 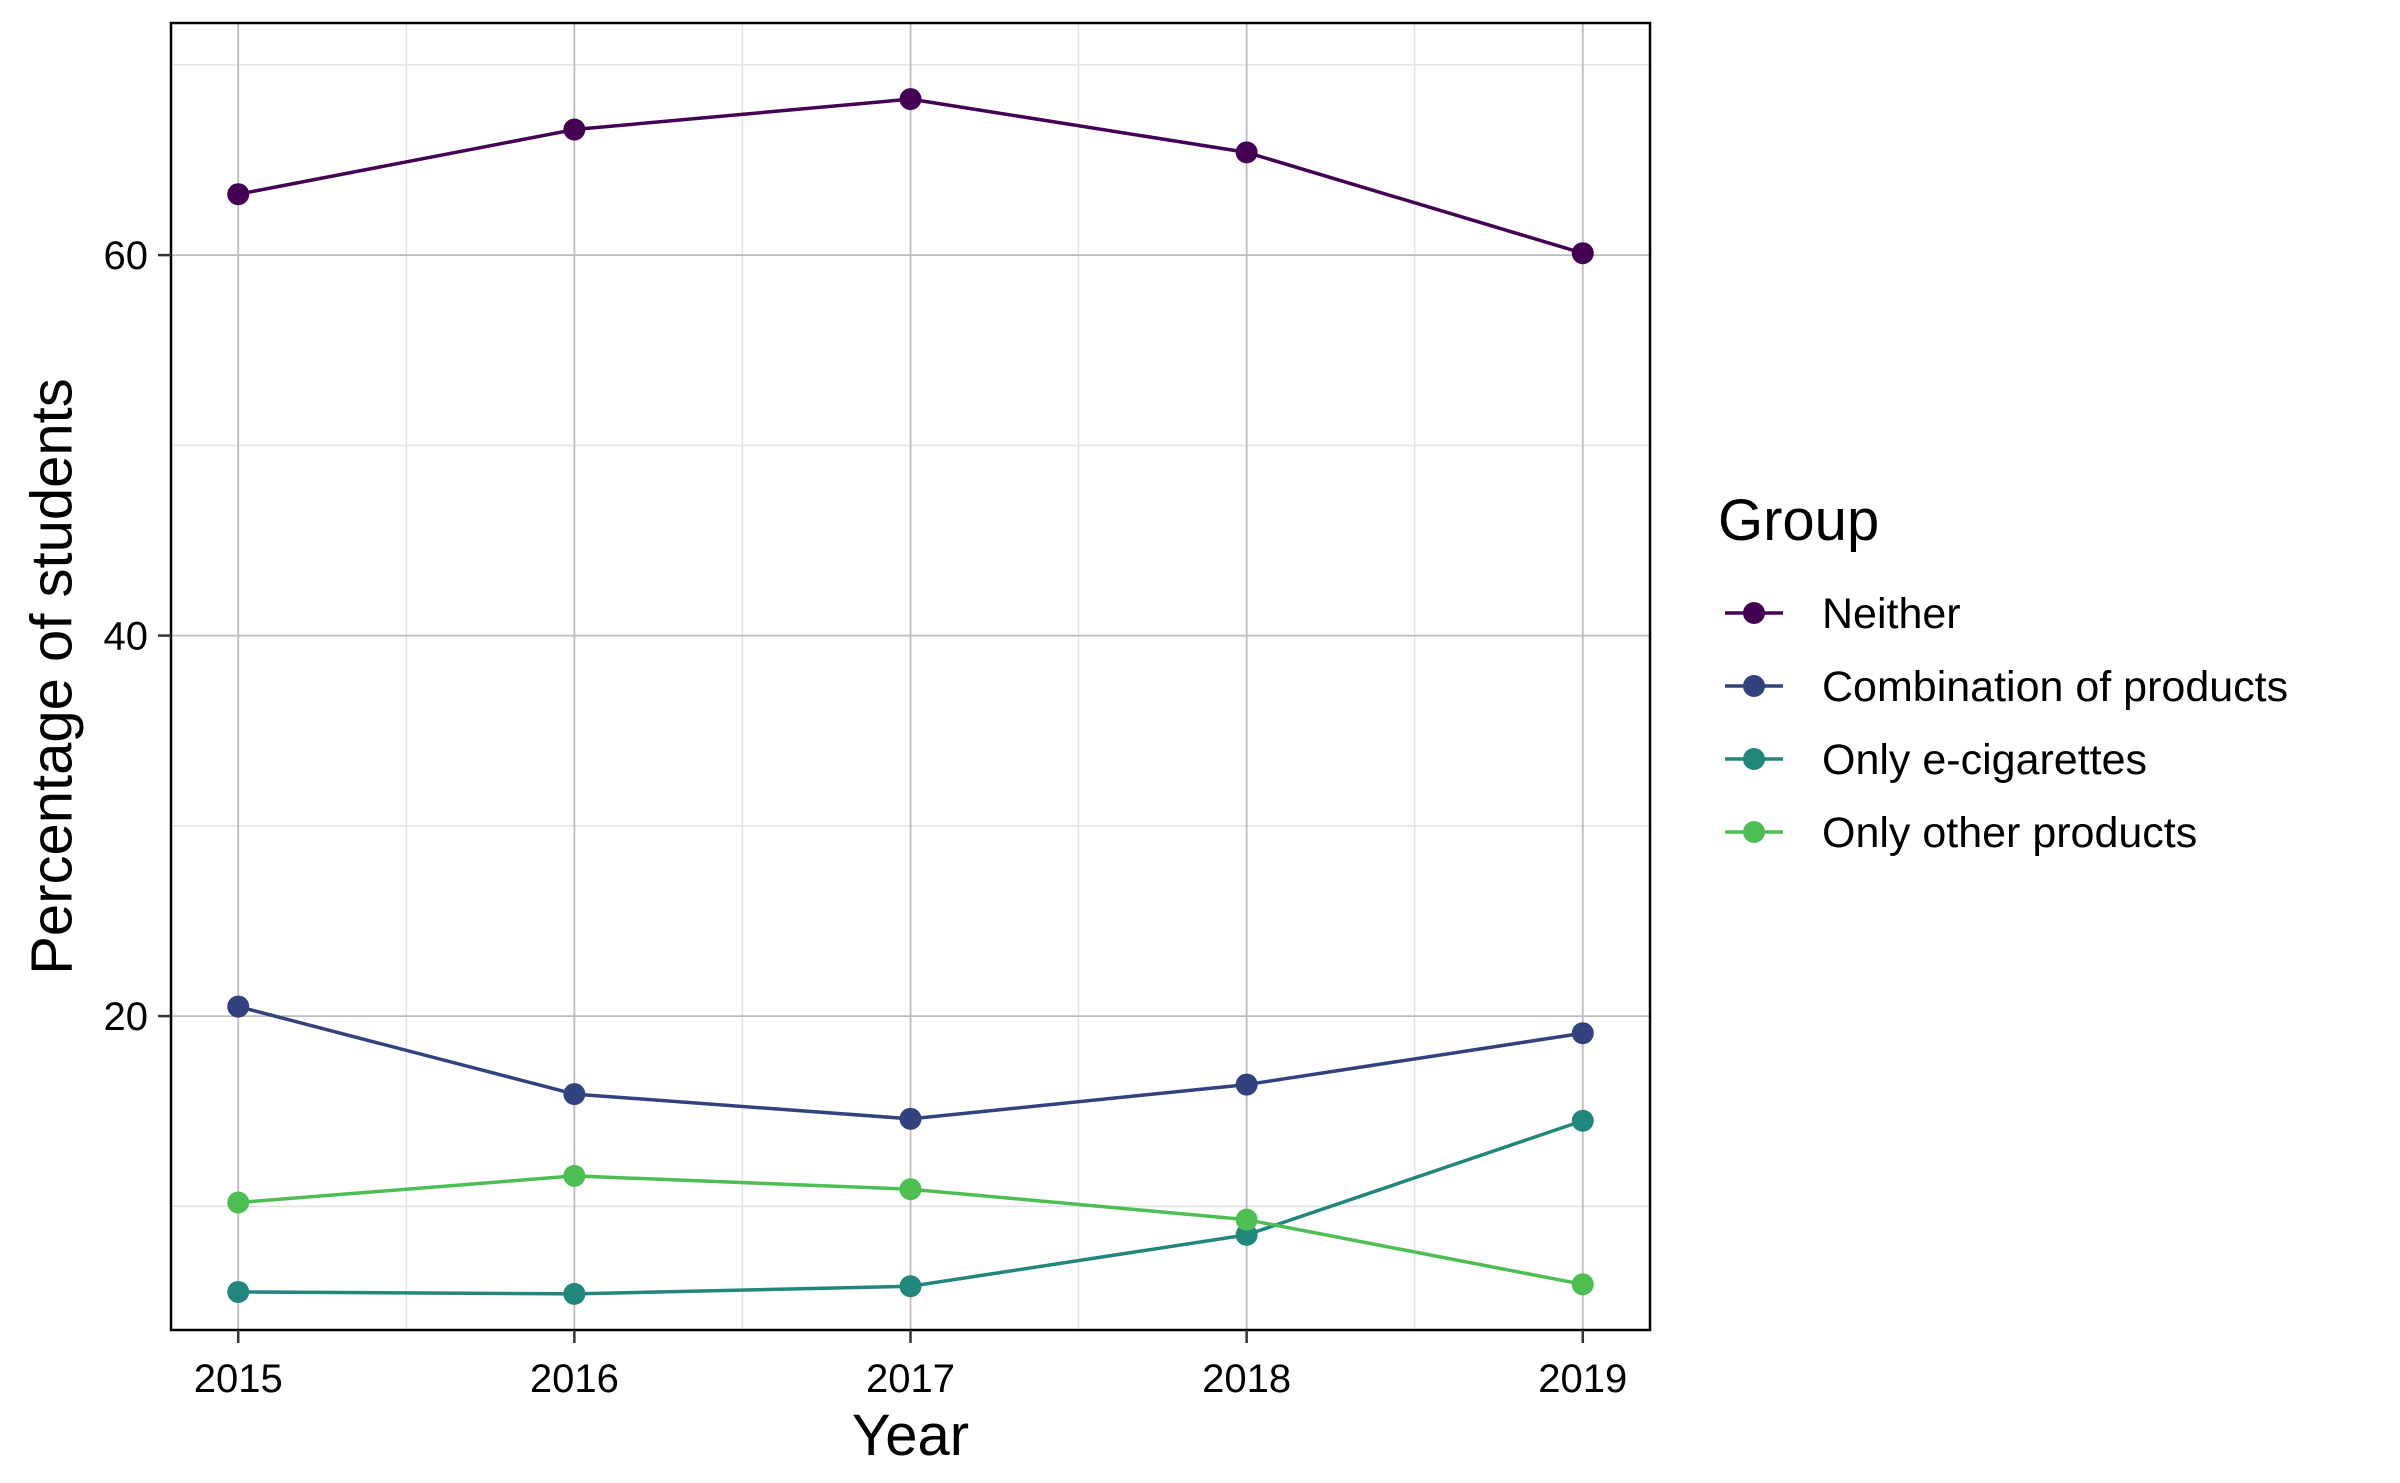 I want to click on legend-item-only-other-products: Only other products, so click(x=1961, y=833).